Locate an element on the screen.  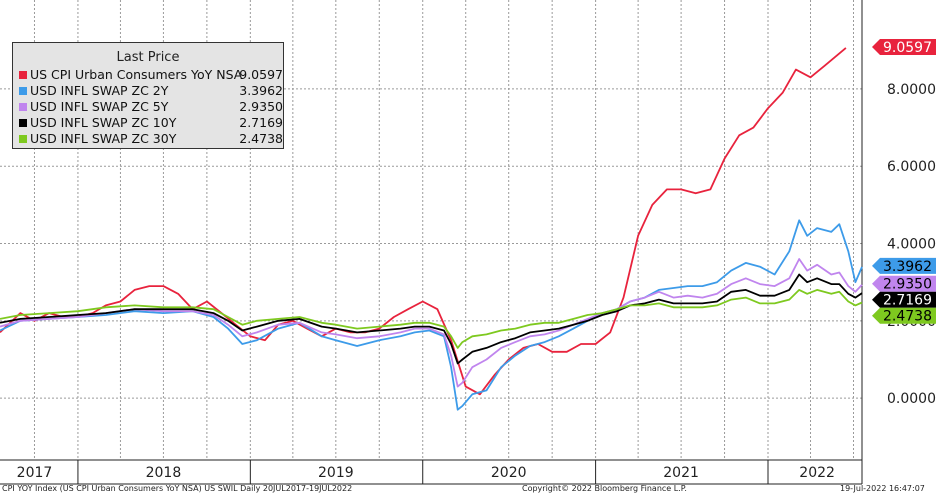
legend-value: 2.4738 is located at coordinates (261, 138).